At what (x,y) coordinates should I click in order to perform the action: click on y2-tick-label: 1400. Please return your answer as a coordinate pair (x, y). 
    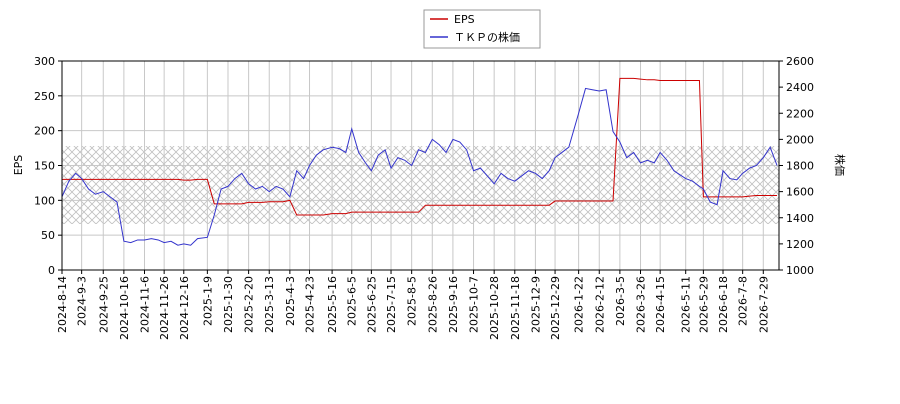
    Looking at the image, I should click on (800, 218).